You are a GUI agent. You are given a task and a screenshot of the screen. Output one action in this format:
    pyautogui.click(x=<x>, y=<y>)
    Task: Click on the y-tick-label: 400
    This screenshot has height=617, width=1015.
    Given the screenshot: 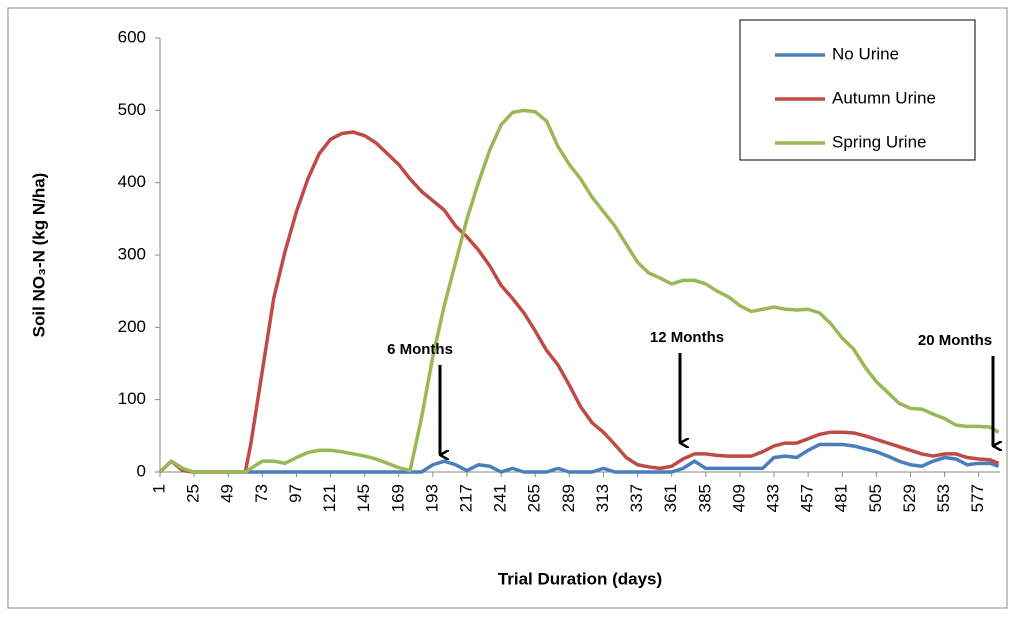 What is the action you would take?
    pyautogui.click(x=132, y=181)
    